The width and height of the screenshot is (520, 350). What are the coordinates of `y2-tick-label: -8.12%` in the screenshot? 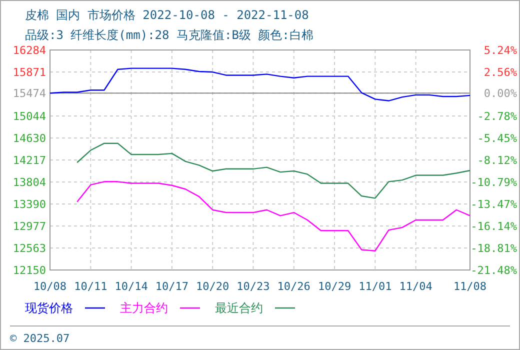 It's located at (497, 160).